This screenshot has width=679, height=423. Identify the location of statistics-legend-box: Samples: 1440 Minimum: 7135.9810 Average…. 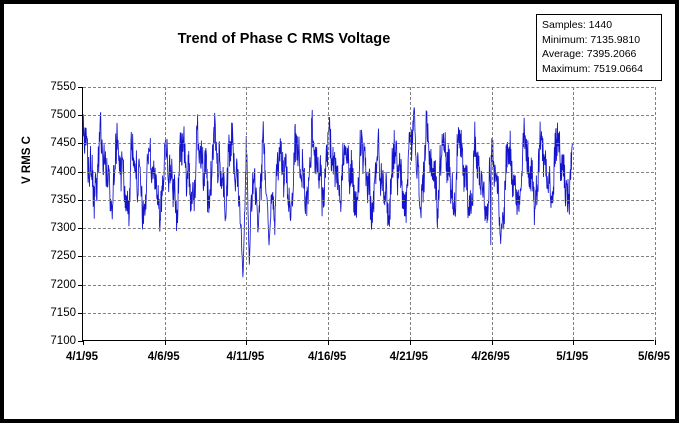
(599, 47).